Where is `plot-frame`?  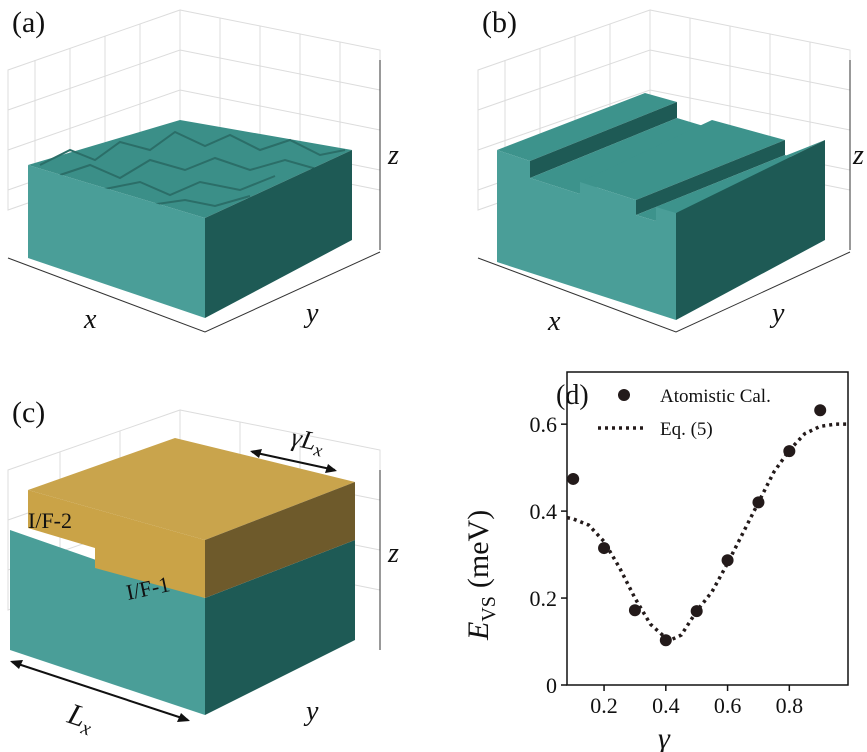
plot-frame is located at coordinates (707, 528).